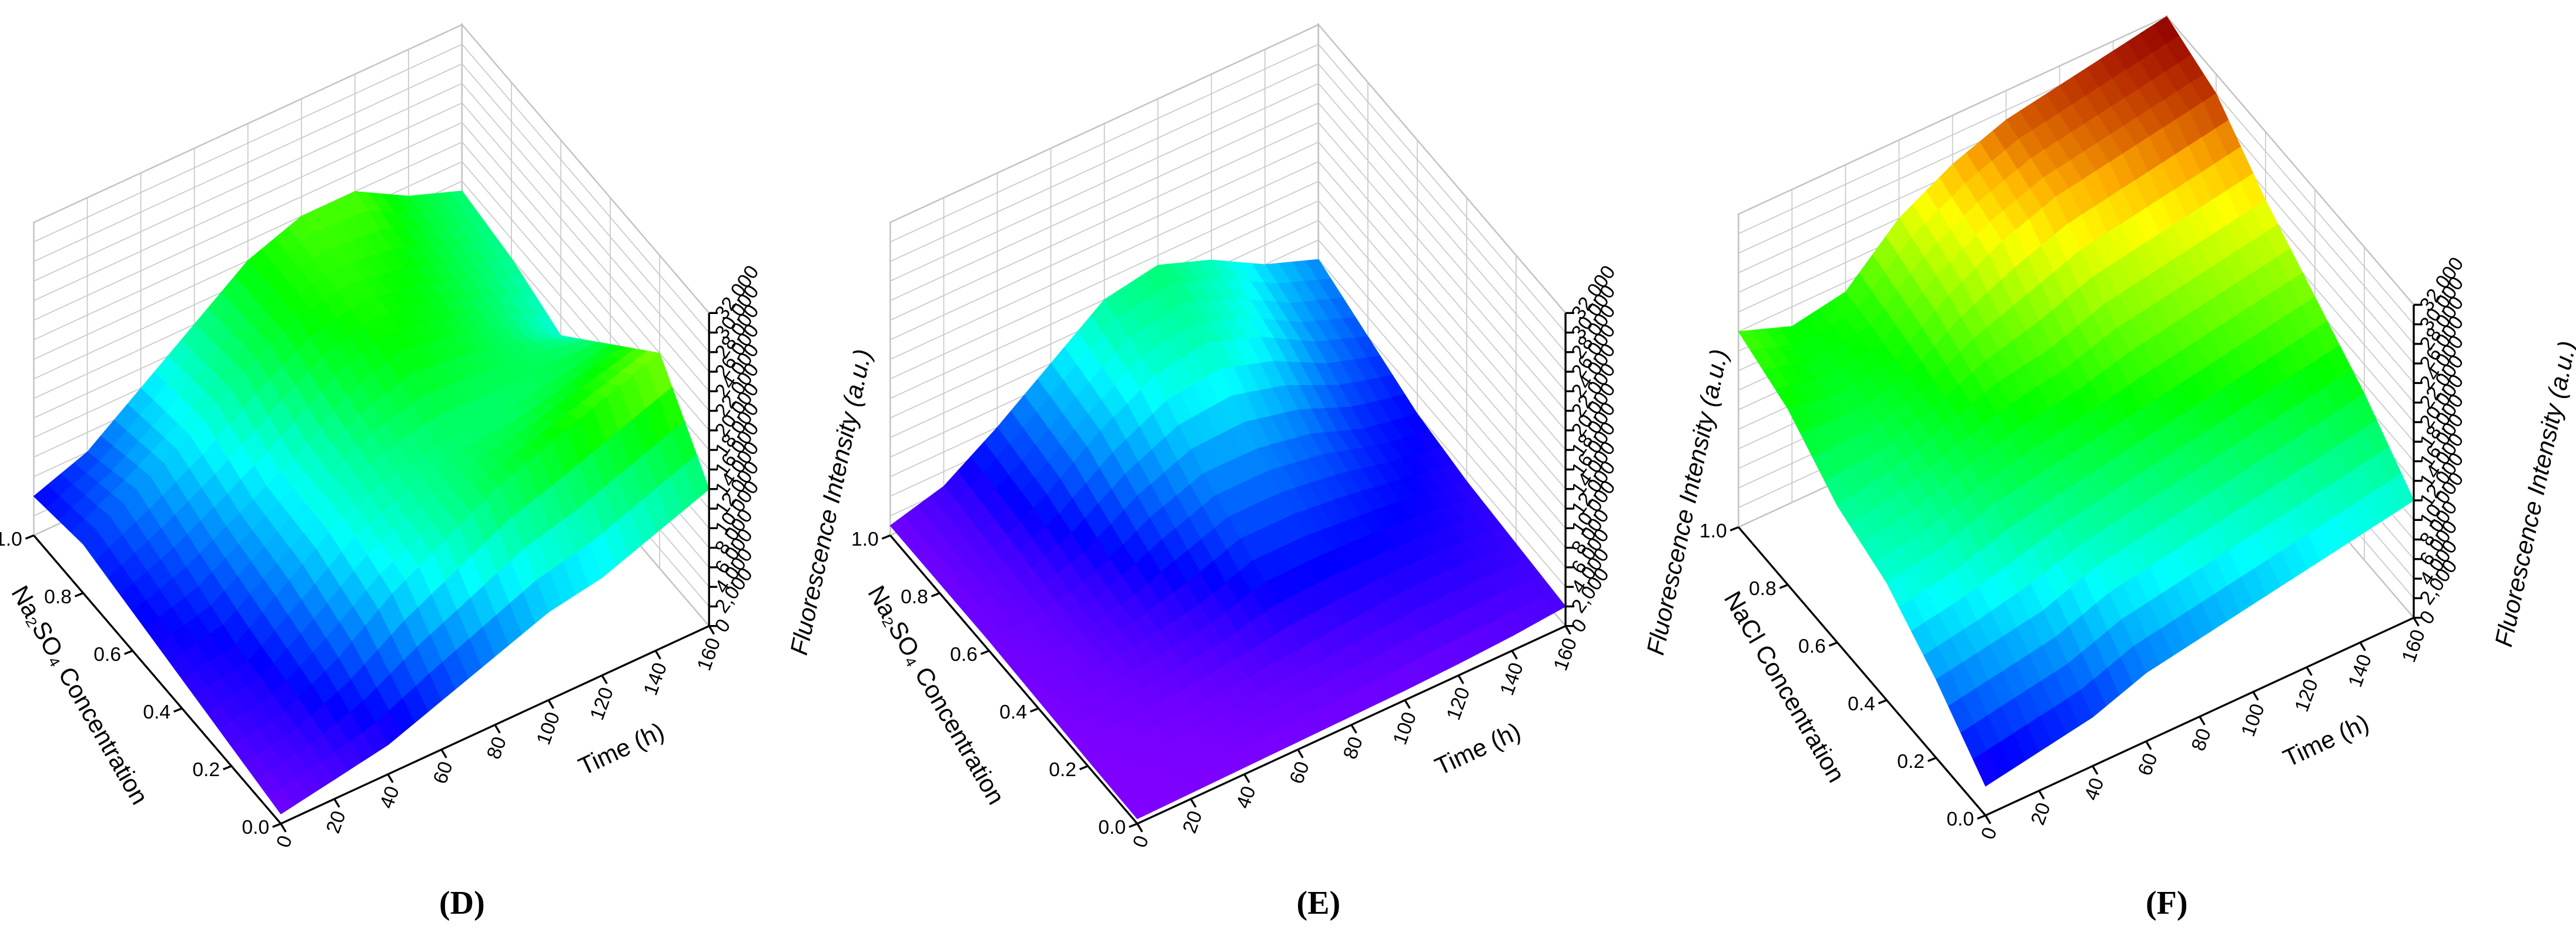 This screenshot has height=939, width=2576. I want to click on z-axis-title: Fluorescence Intensity (a.u.), so click(830, 502).